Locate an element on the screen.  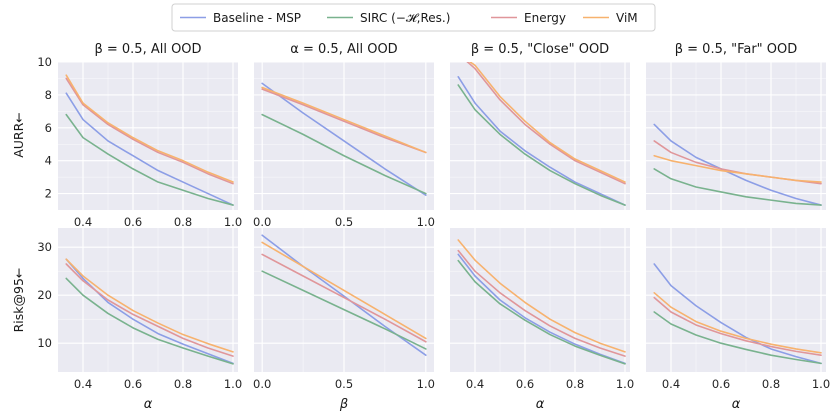
panel-5: 0.4 0.6 0.8 1.0 10 20 30 α is located at coordinates (139, 320).